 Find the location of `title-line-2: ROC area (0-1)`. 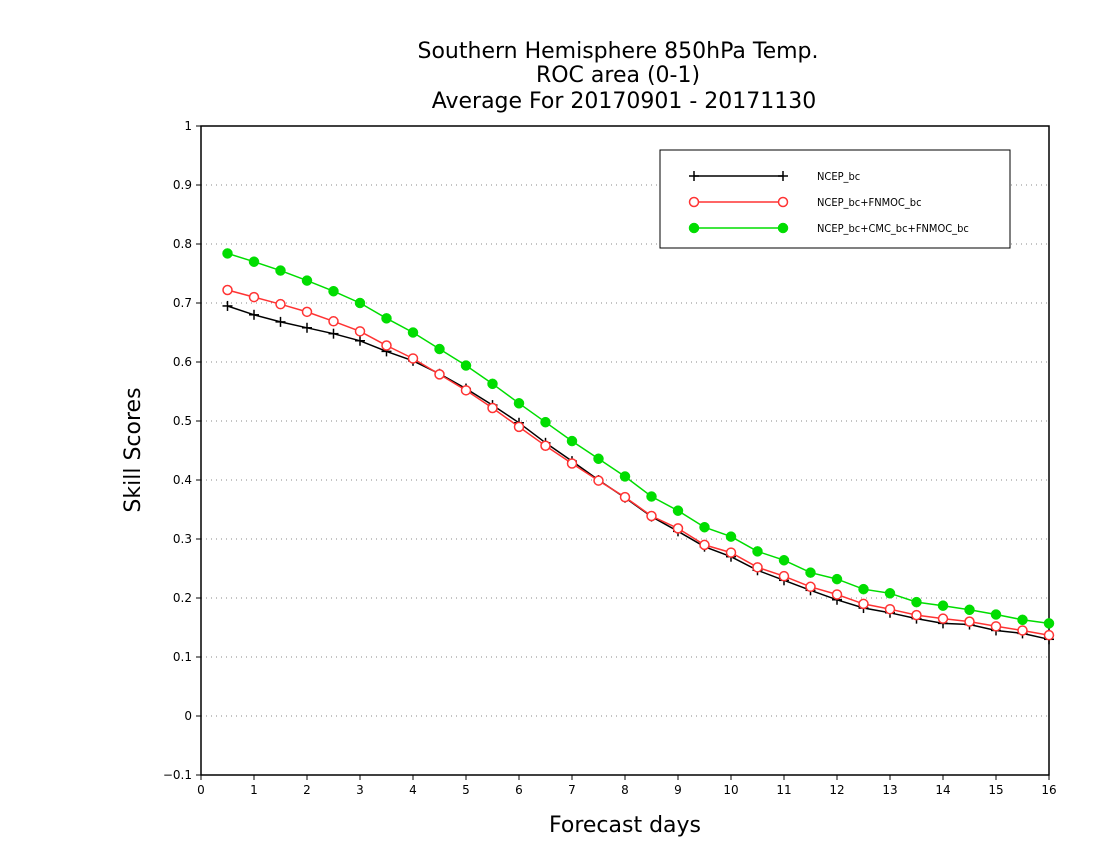

title-line-2: ROC area (0-1) is located at coordinates (618, 75).